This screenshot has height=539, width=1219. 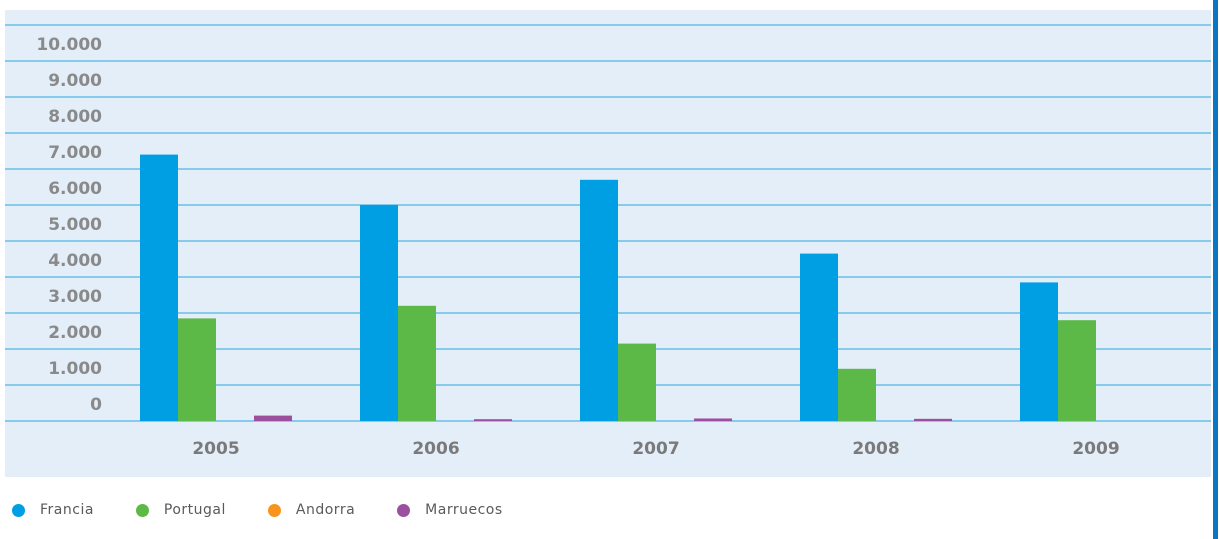 What do you see at coordinates (464, 510) in the screenshot?
I see `legend-label: Marruecos` at bounding box center [464, 510].